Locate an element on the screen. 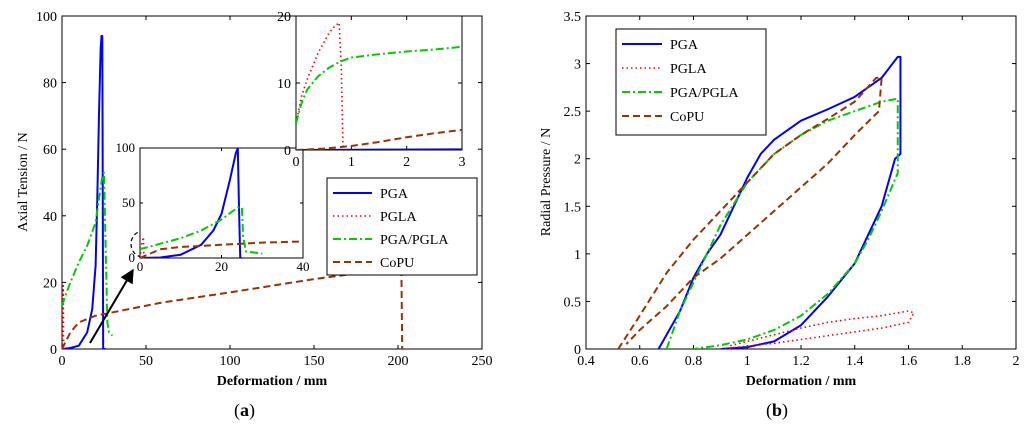 Image resolution: width=1024 pixels, height=432 pixels. inset-mid-xtick-label-1: 20 is located at coordinates (221, 266).